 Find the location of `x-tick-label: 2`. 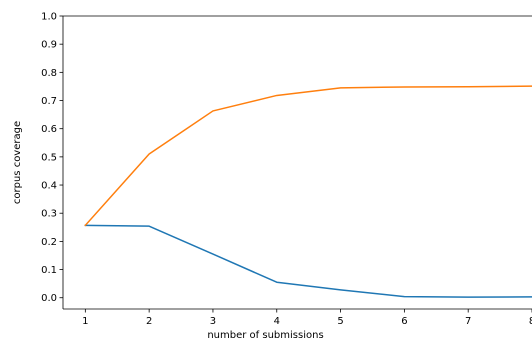

x-tick-label: 2 is located at coordinates (149, 321).